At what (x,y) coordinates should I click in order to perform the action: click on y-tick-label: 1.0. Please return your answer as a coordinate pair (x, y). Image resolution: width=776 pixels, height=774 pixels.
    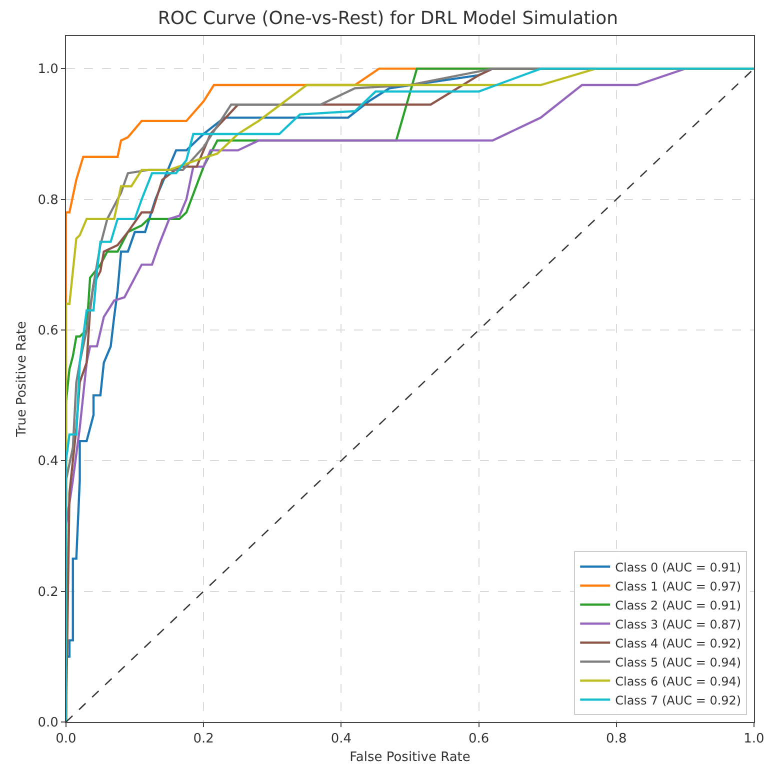
    Looking at the image, I should click on (48, 70).